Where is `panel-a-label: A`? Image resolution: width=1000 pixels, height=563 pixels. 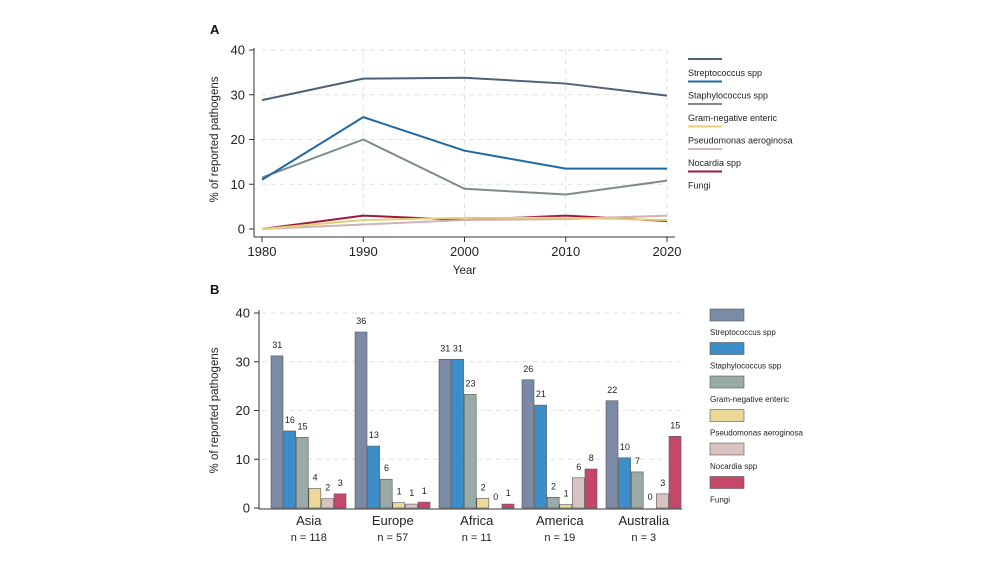 panel-a-label: A is located at coordinates (215, 29).